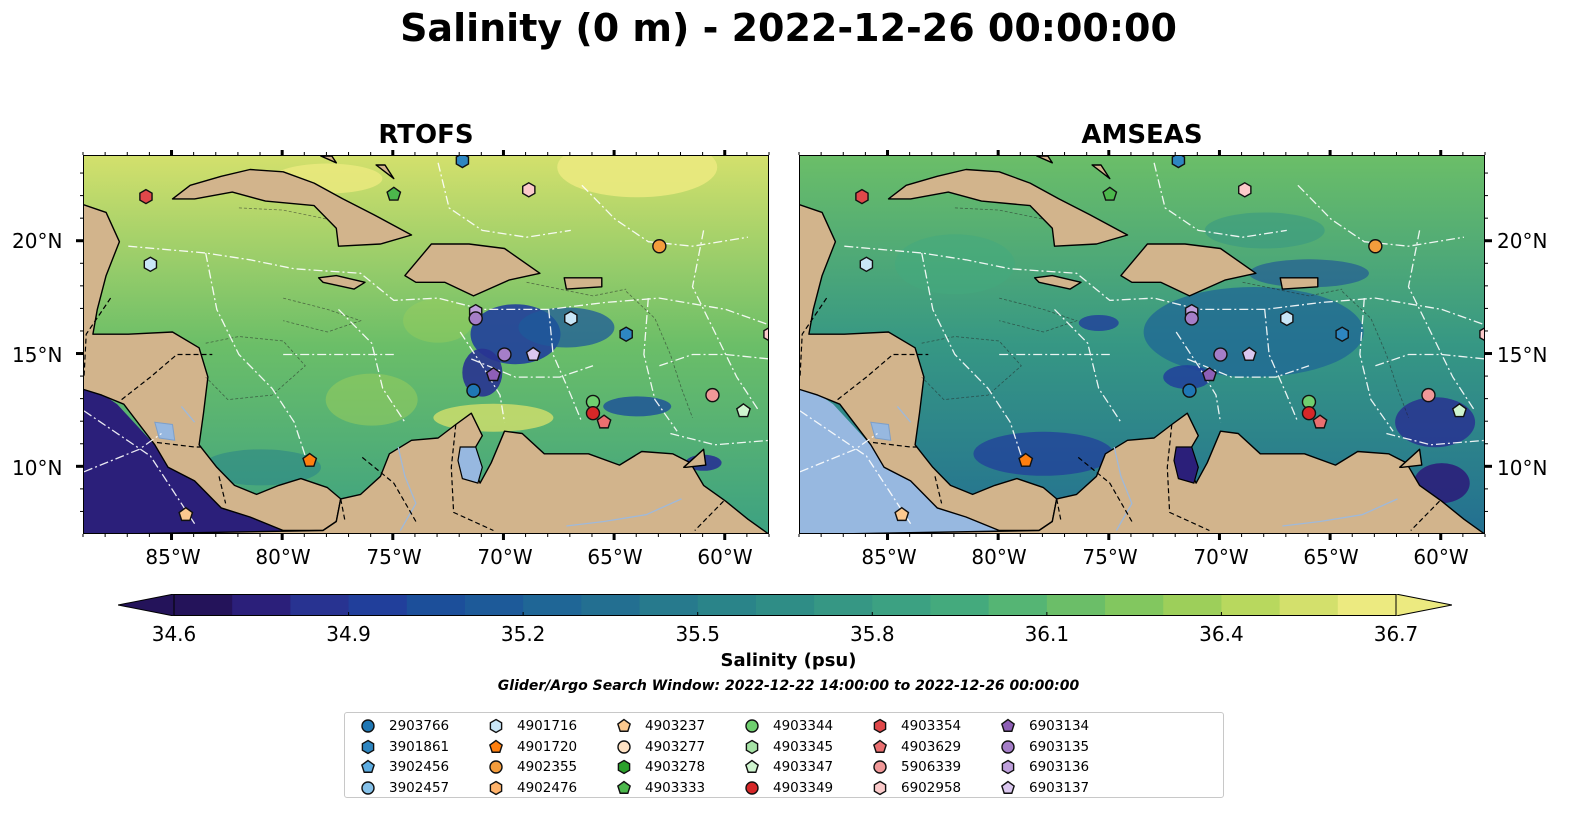 The image size is (1577, 827). Describe the element at coordinates (348, 634) in the screenshot. I see `colorbar-tick-label: 34.9` at that location.